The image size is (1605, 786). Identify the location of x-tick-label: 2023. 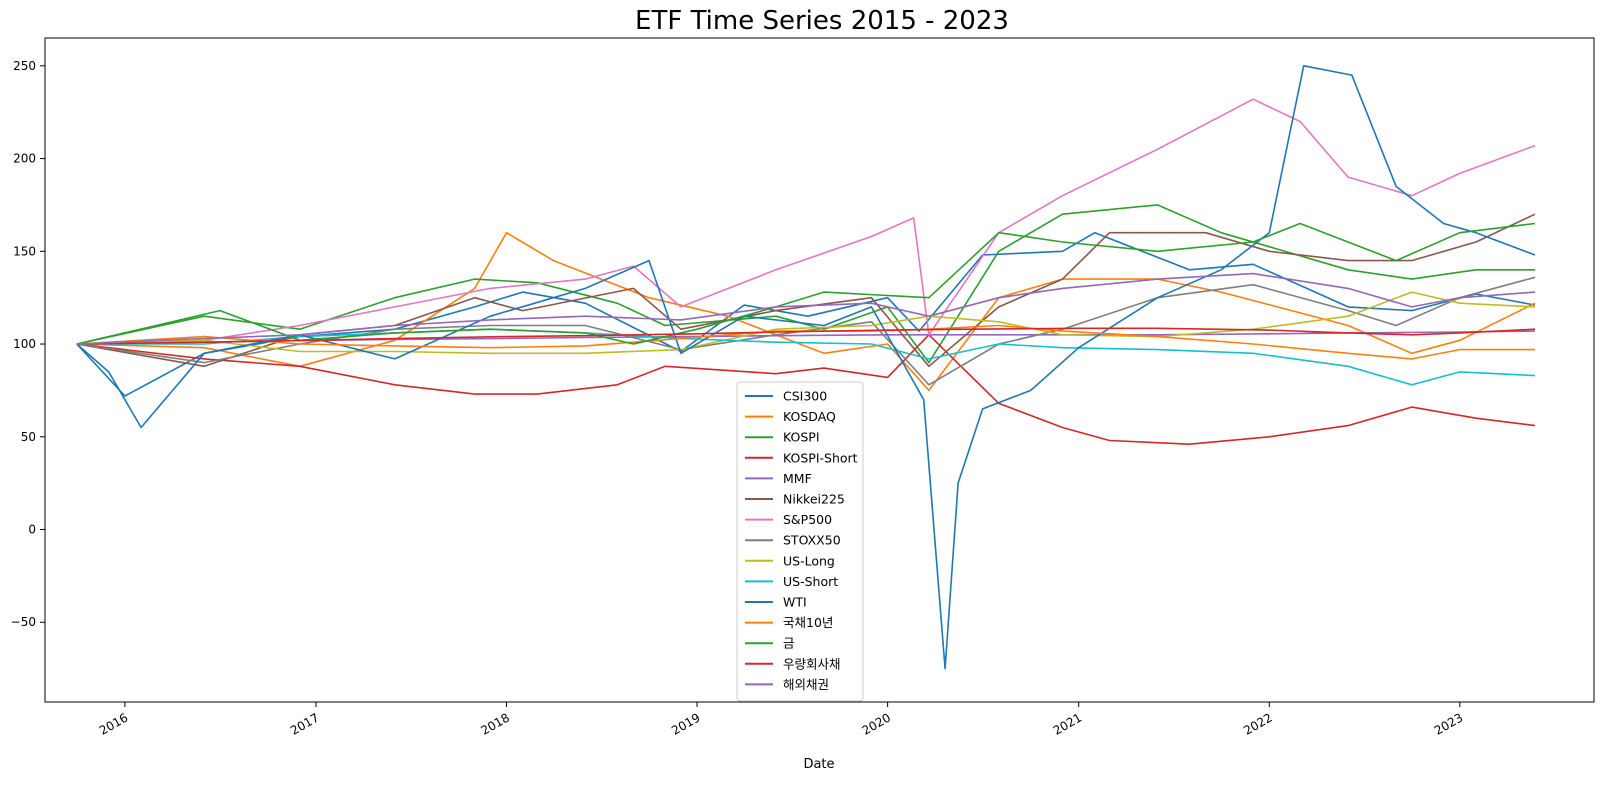
(1448, 723).